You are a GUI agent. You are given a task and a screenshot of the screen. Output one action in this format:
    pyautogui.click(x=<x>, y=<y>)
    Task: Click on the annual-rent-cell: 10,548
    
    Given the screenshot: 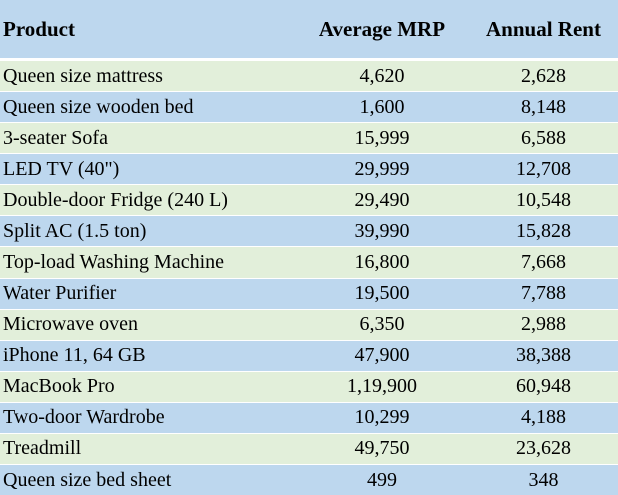 What is the action you would take?
    pyautogui.click(x=543, y=199)
    